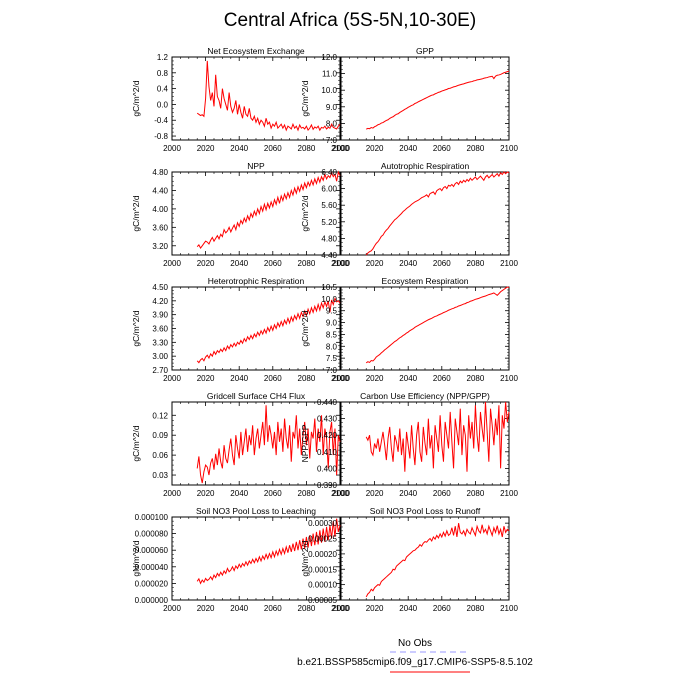 This screenshot has width=700, height=700. Describe the element at coordinates (163, 73) in the screenshot. I see `y-tick-label: 0.8` at that location.